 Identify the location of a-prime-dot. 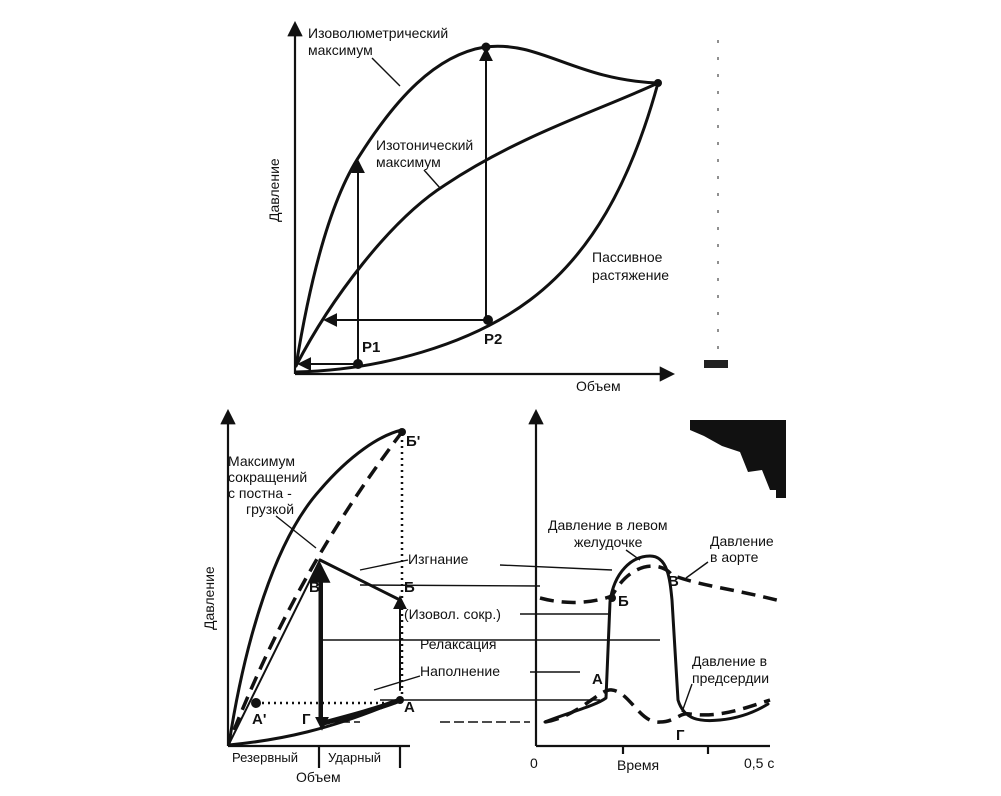
(256, 703).